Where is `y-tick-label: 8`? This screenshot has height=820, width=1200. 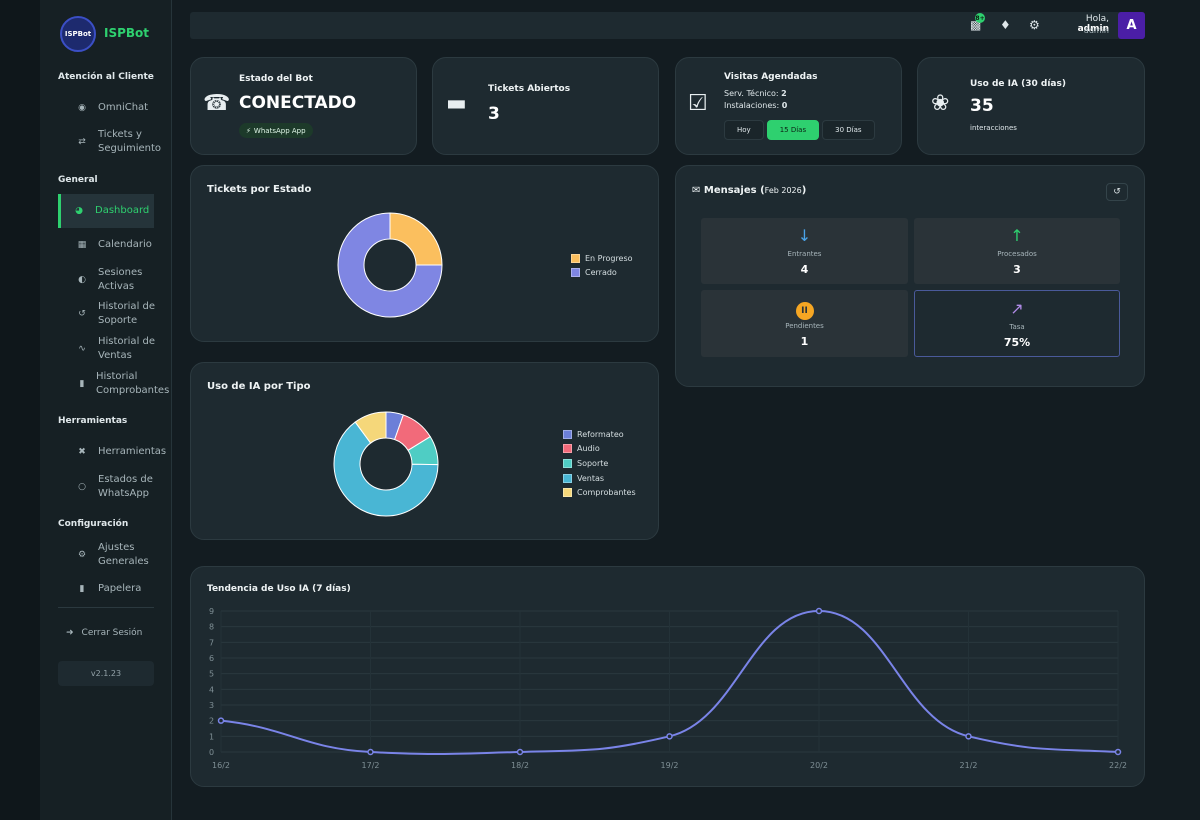
y-tick-label: 8 is located at coordinates (211, 627).